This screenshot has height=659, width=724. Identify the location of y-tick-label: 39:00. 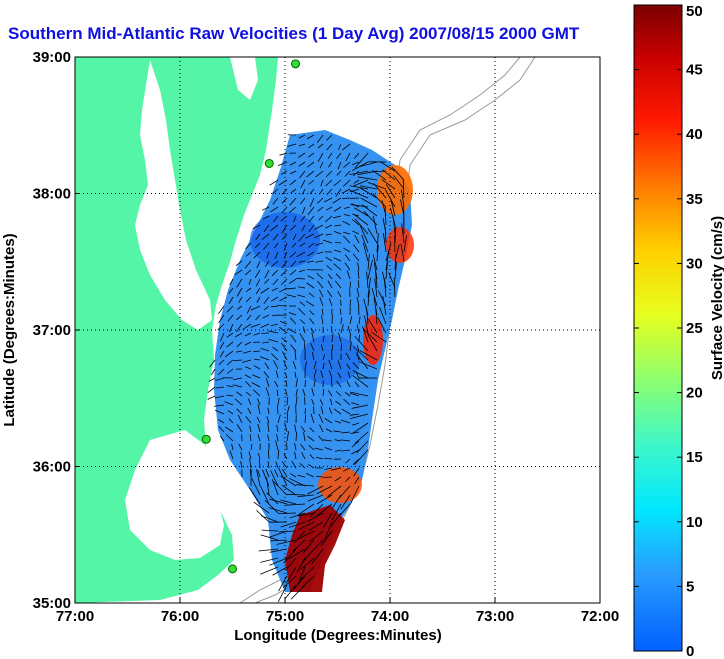
(52, 57).